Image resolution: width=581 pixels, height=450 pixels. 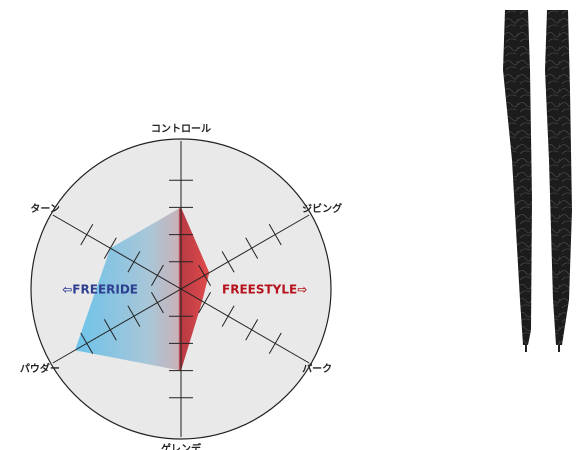 What do you see at coordinates (322, 208) in the screenshot?
I see `axis-label: ジビング` at bounding box center [322, 208].